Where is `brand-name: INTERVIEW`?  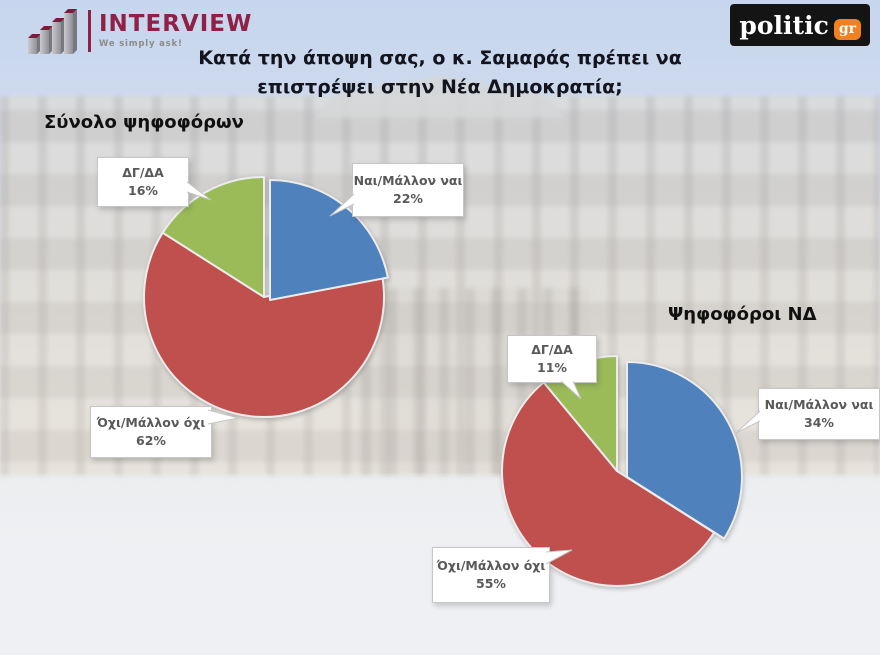 brand-name: INTERVIEW is located at coordinates (176, 24).